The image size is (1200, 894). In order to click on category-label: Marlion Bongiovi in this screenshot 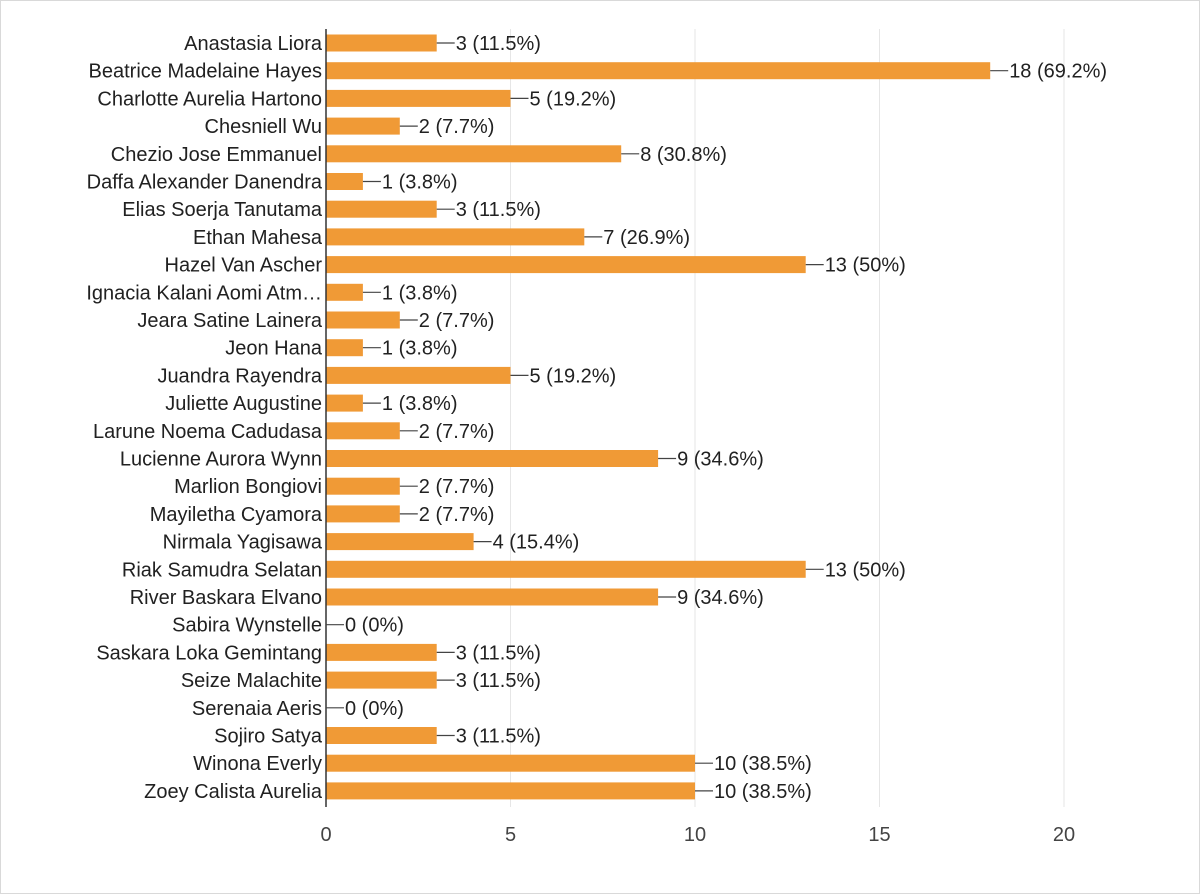, I will do `click(248, 487)`.